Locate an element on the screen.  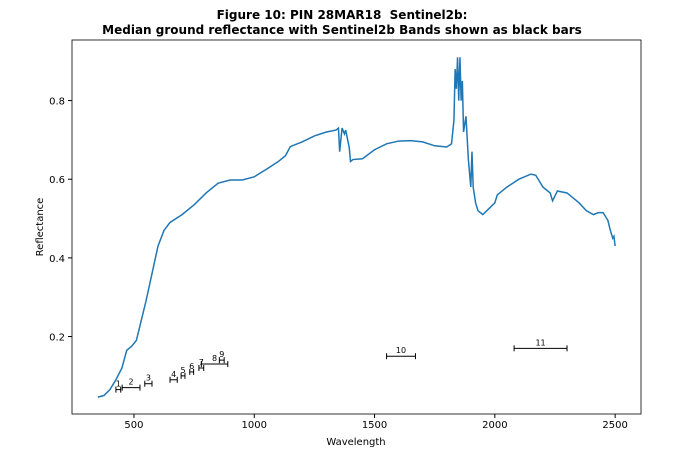
x-axis-label: Wavelength is located at coordinates (355, 442).